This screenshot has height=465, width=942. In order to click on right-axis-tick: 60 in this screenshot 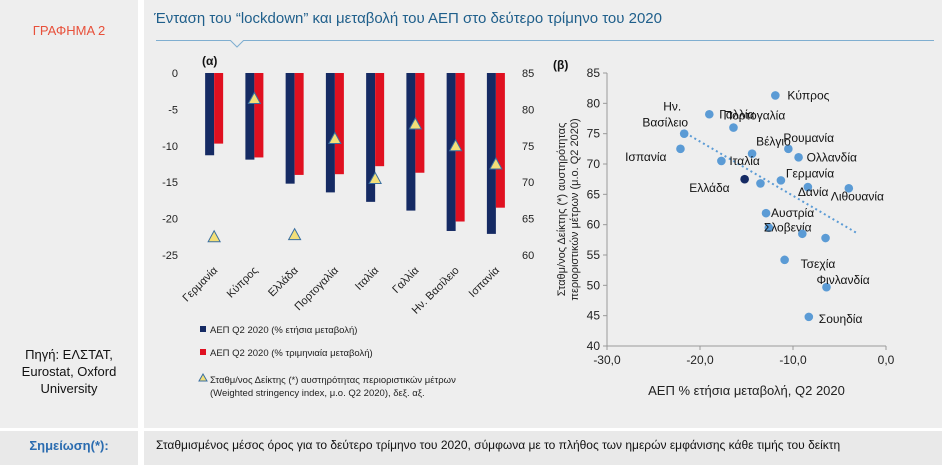, I will do `click(528, 256)`.